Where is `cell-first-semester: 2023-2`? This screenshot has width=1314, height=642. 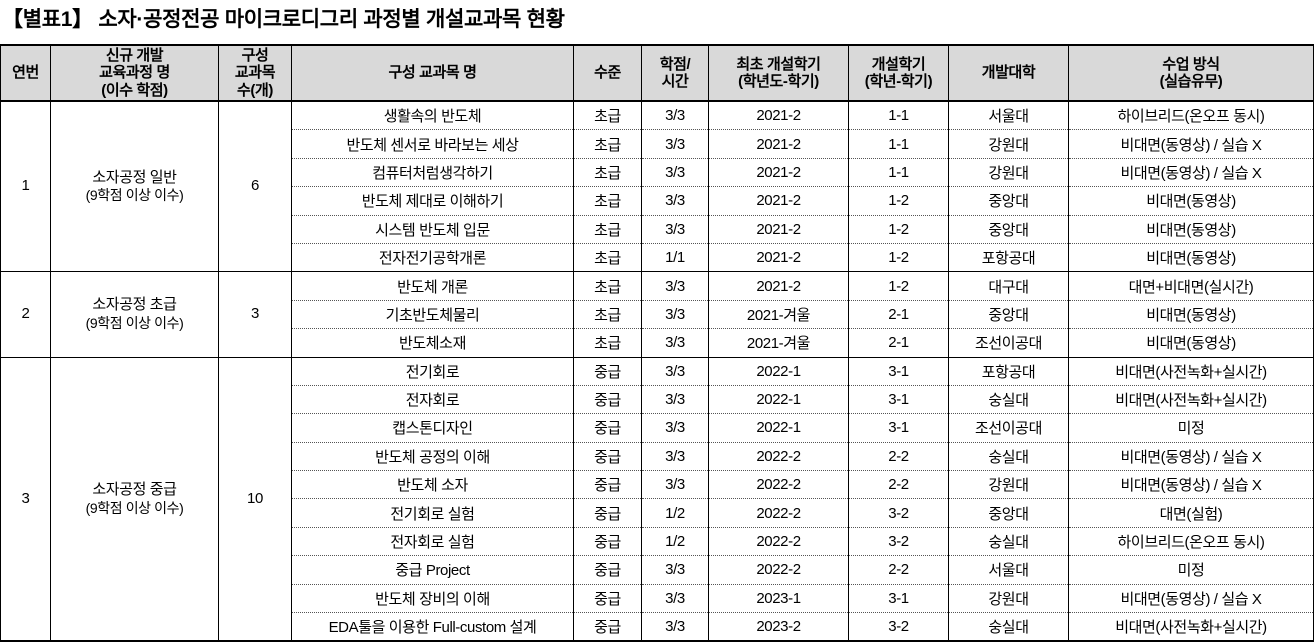 cell-first-semester: 2023-2 is located at coordinates (778, 627).